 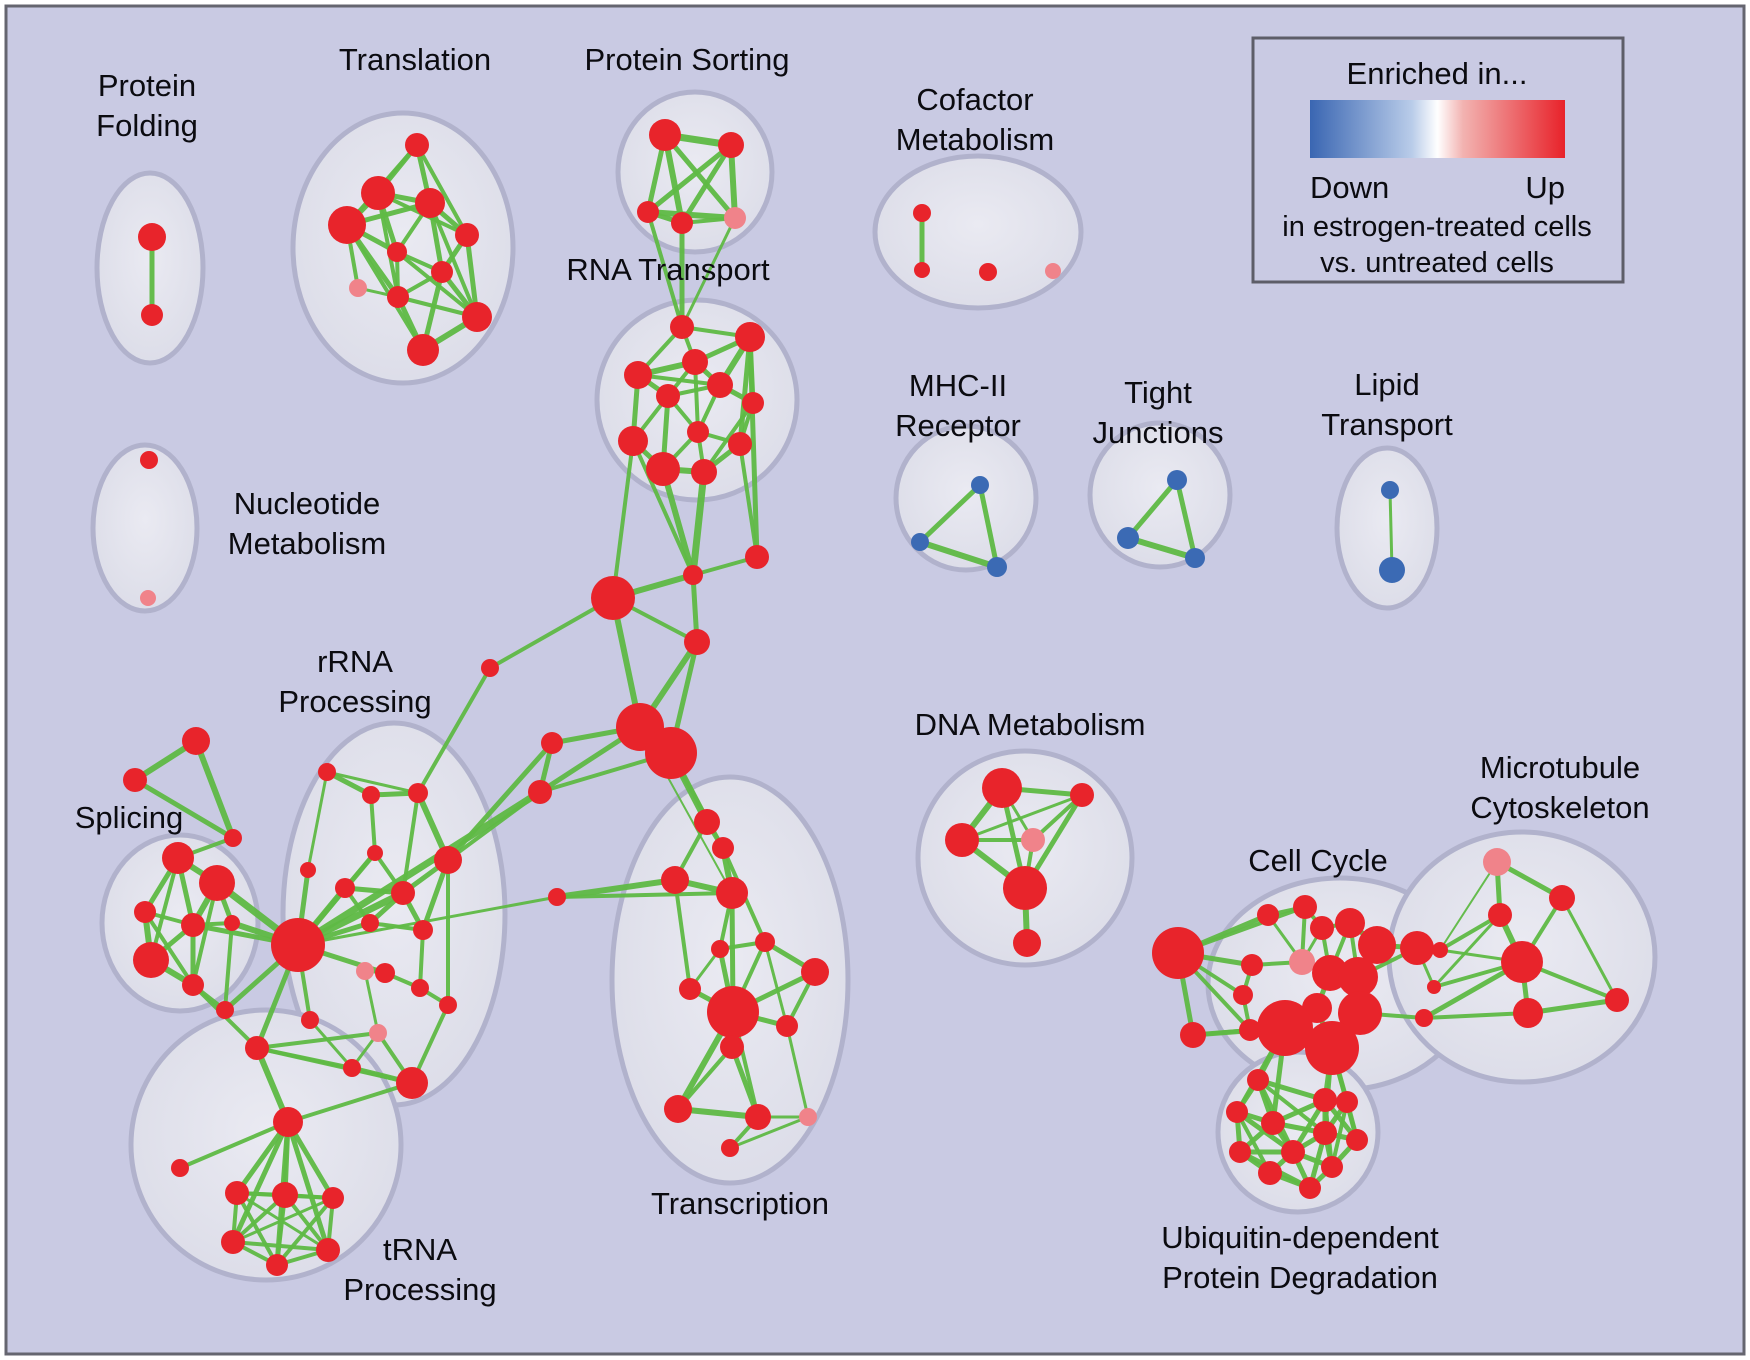 I want to click on node-cc6, so click(x=1417, y=948).